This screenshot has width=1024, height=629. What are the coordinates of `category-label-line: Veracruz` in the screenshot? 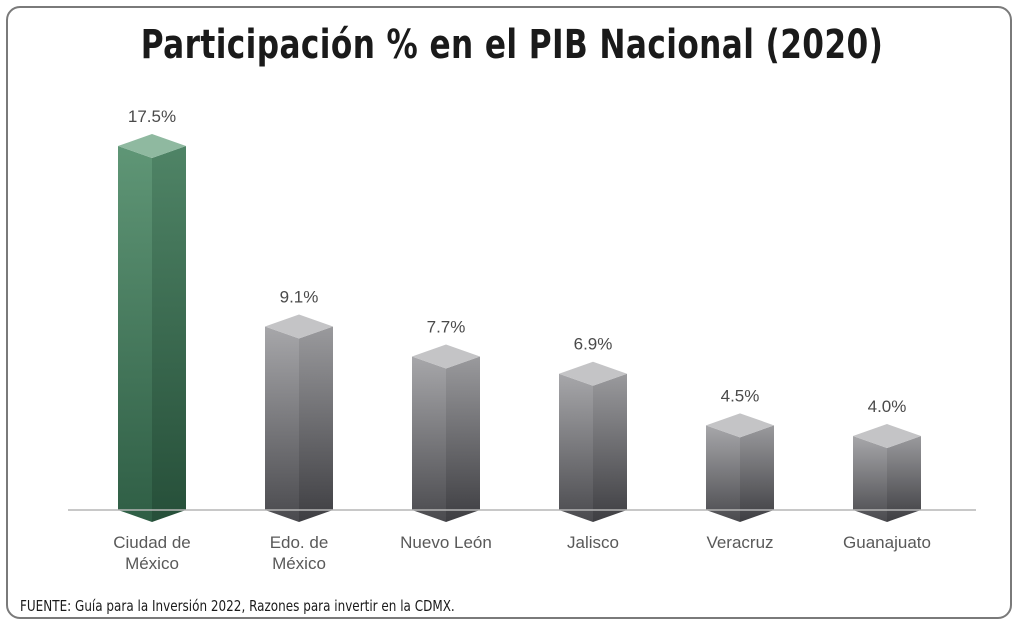 It's located at (739, 542).